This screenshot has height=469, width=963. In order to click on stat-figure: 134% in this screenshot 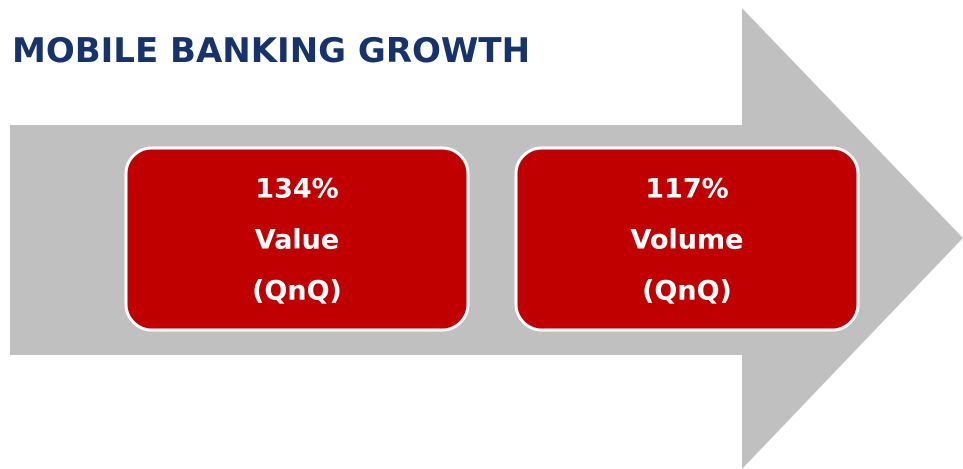, I will do `click(296, 189)`.